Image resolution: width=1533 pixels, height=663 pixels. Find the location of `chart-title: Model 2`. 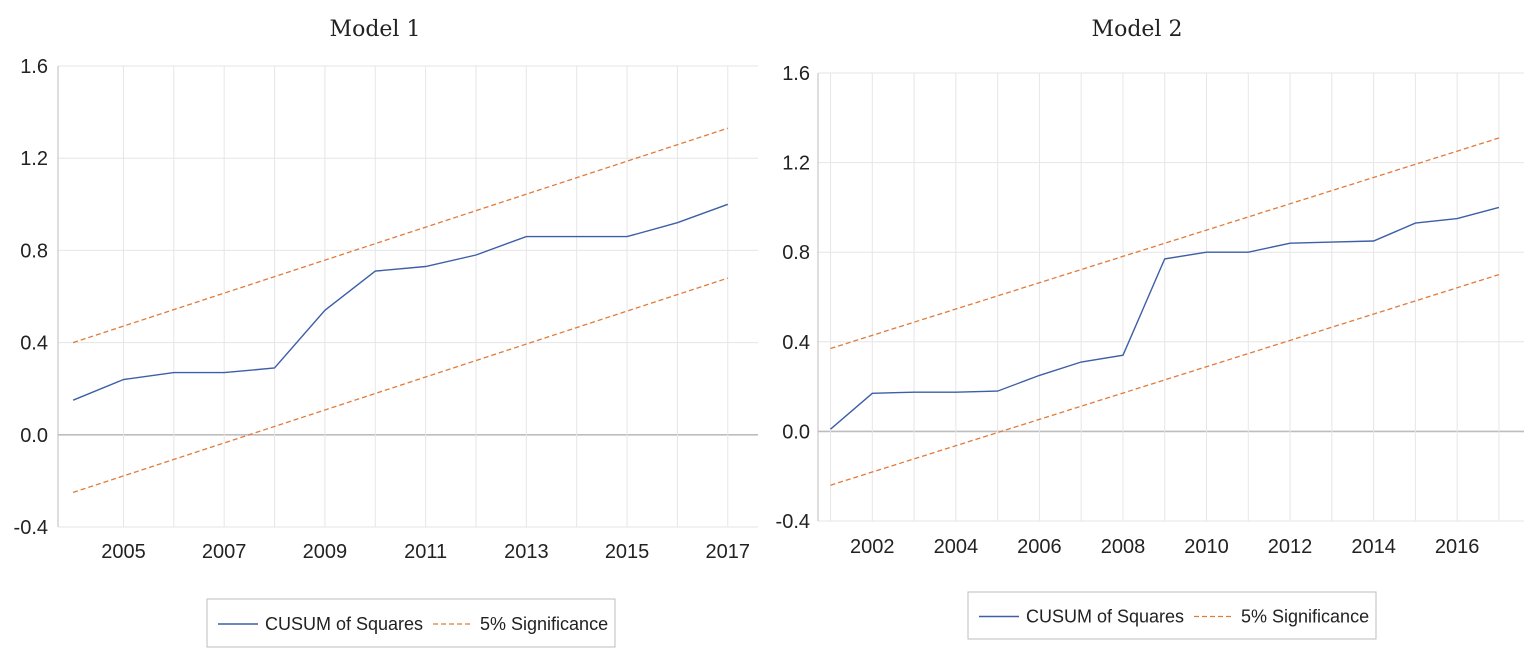

chart-title: Model 2 is located at coordinates (1137, 29).